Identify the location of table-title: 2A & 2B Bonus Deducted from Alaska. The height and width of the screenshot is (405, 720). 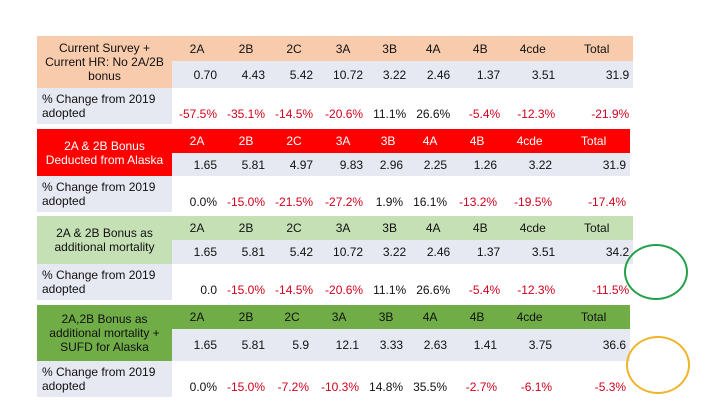
(104, 152).